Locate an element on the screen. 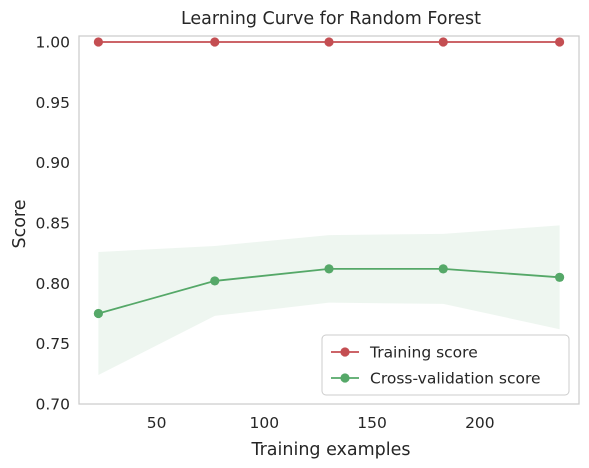 This screenshot has width=589, height=468. x-axis-ticks: 50 100 150 200 is located at coordinates (321, 423).